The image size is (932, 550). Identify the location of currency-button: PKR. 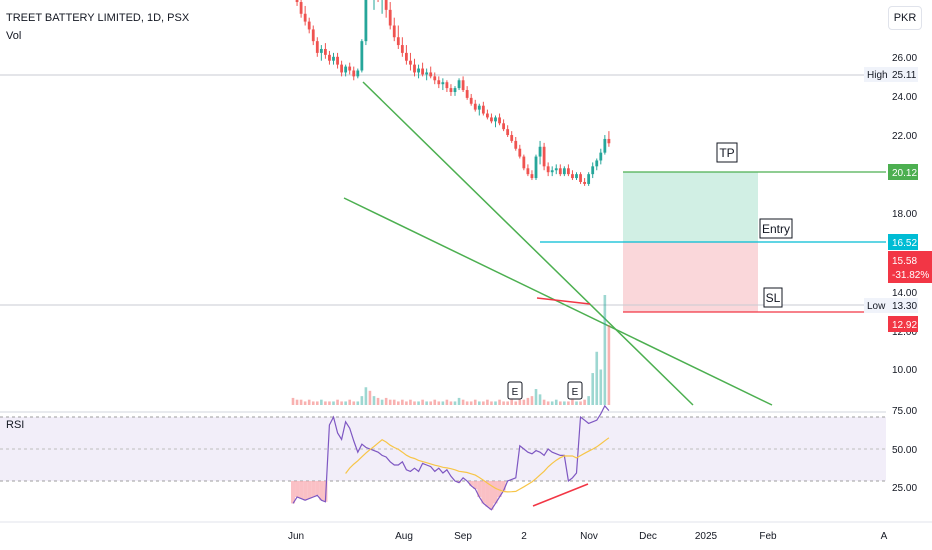
(905, 18).